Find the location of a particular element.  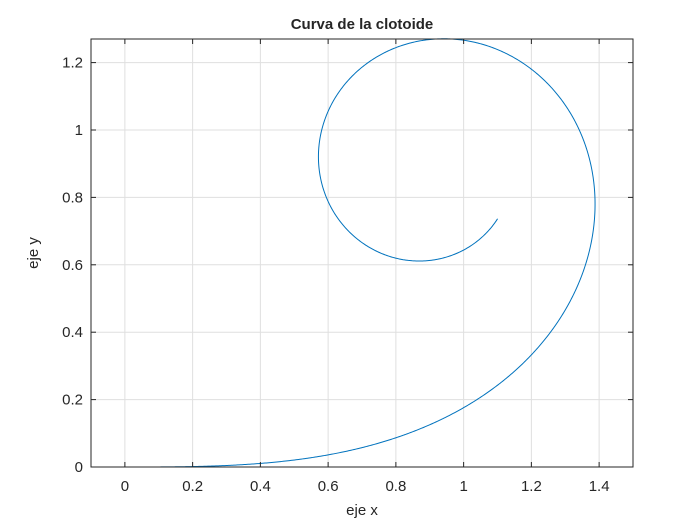

y-tick-label: 0.6 is located at coordinates (72, 265).